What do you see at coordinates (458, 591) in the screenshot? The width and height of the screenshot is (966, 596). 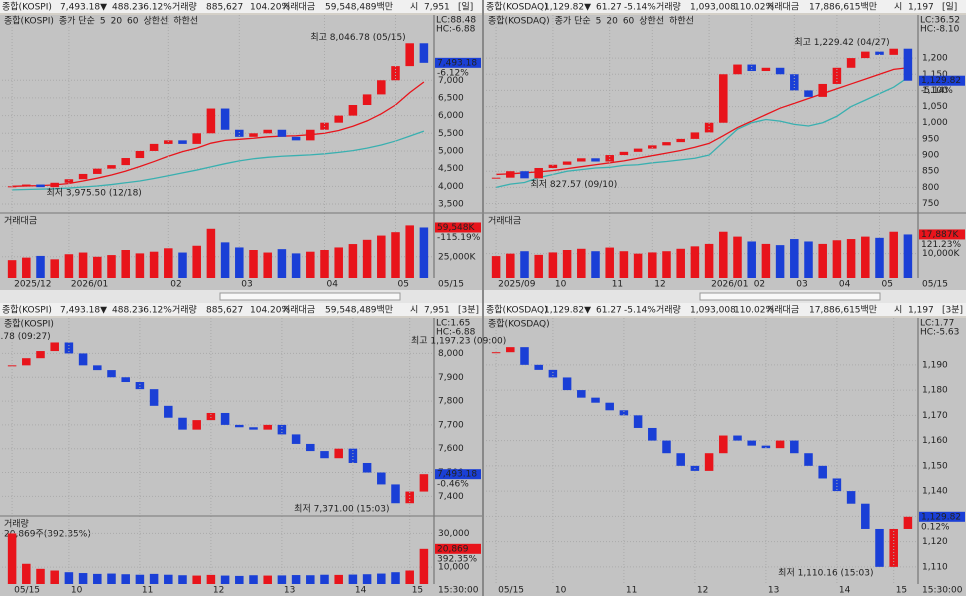 I see `x-end-label: 15:30:00` at bounding box center [458, 591].